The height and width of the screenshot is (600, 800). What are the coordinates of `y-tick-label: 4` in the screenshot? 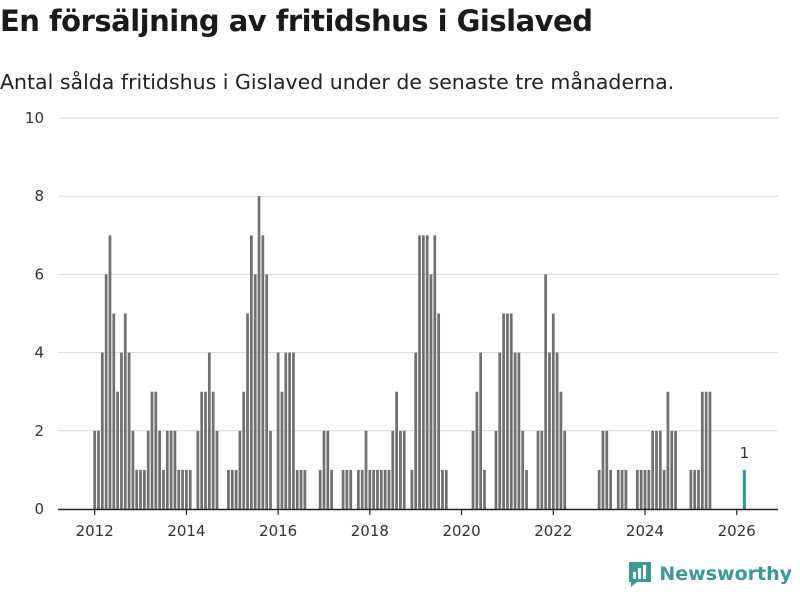 It's located at (39, 353).